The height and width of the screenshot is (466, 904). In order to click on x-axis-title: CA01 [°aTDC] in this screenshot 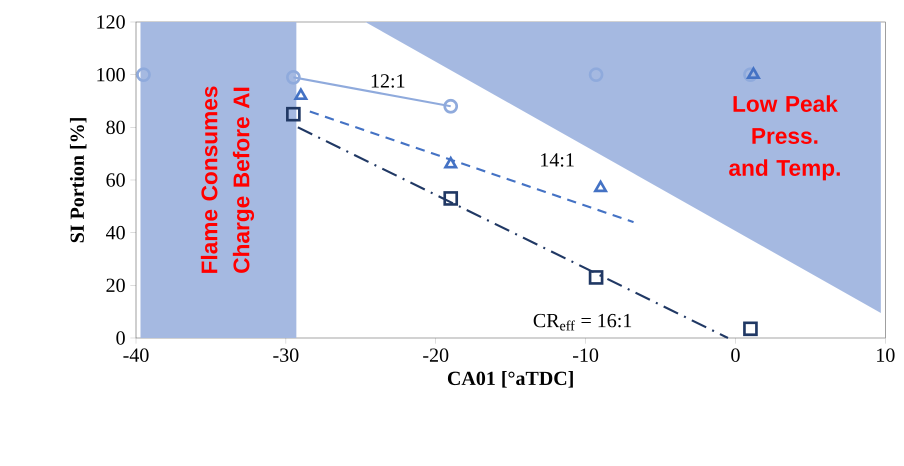, I will do `click(510, 379)`.